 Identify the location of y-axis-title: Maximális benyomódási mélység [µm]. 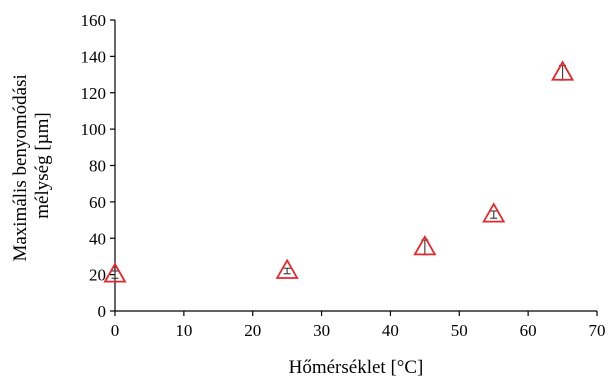
(31, 165).